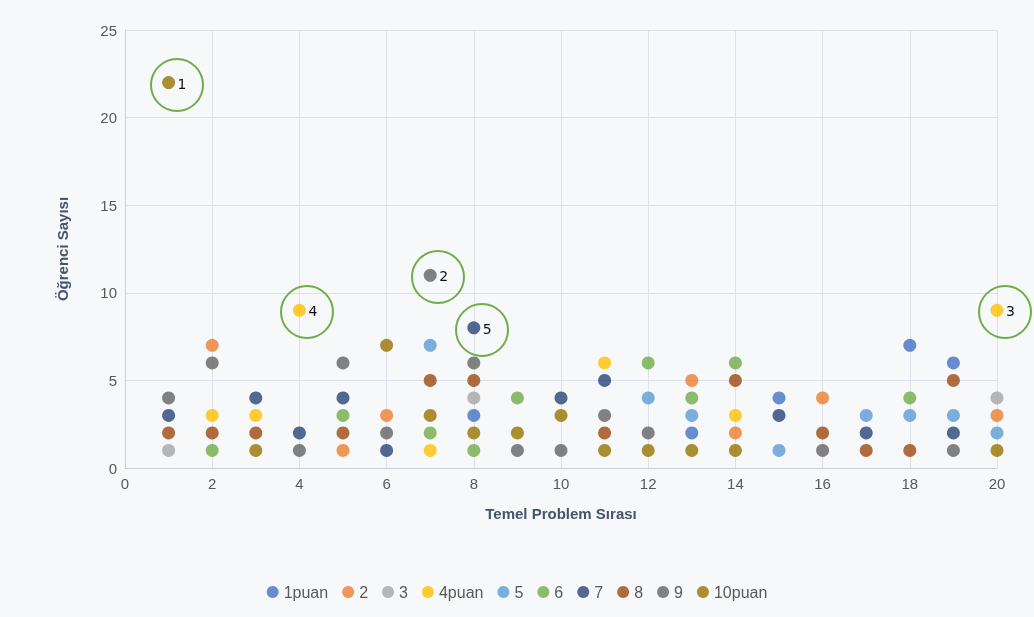  I want to click on legend-label: 4puan, so click(461, 592).